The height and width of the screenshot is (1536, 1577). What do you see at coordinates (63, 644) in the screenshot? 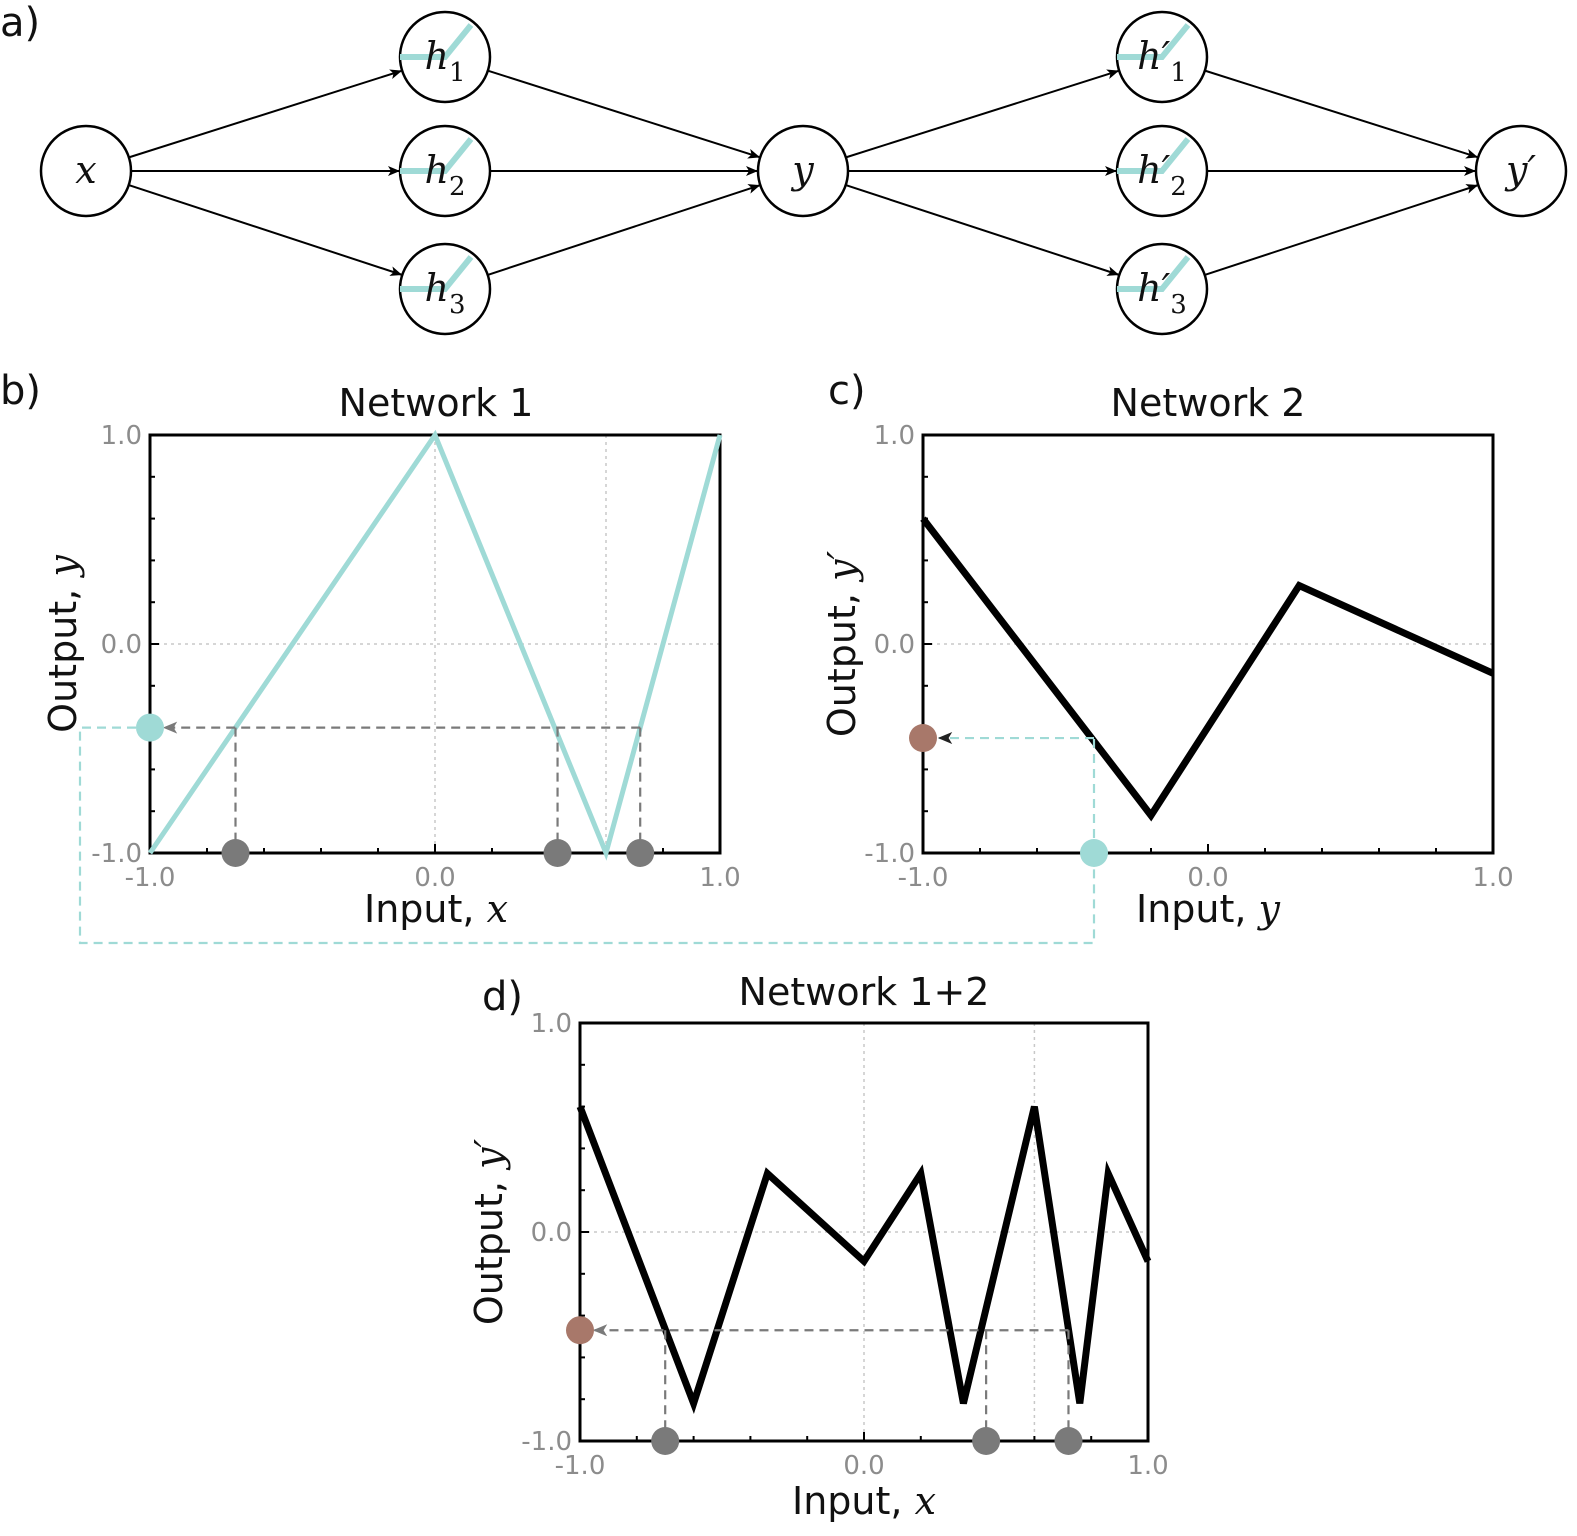
I see `y-axis-label: Output, y` at bounding box center [63, 644].